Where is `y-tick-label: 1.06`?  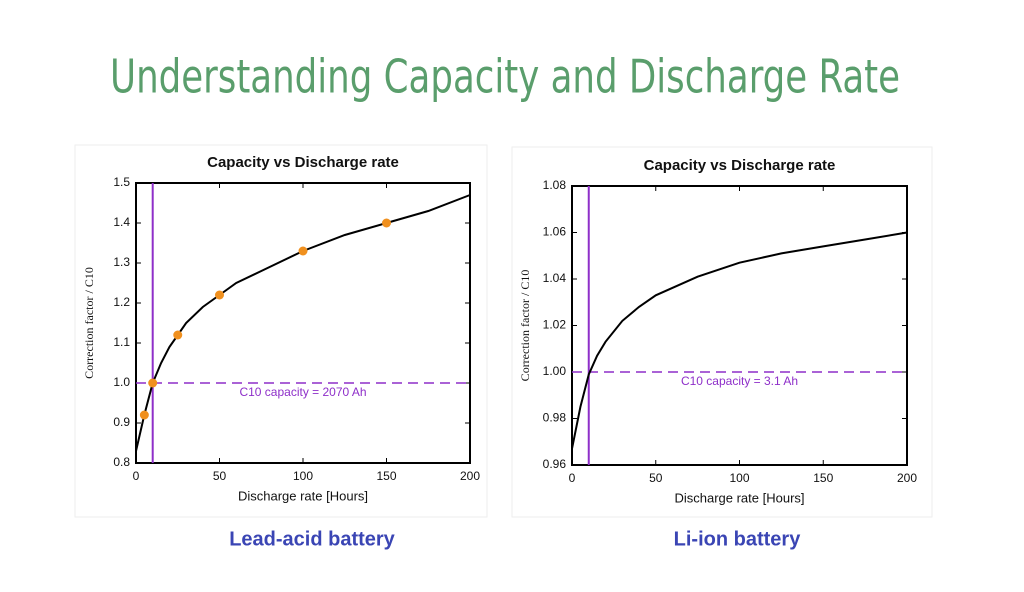 y-tick-label: 1.06 is located at coordinates (555, 232).